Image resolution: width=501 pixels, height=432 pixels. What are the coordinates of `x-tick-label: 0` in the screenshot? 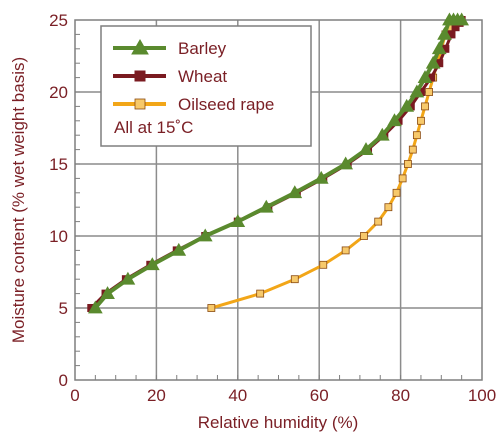 It's located at (74, 395).